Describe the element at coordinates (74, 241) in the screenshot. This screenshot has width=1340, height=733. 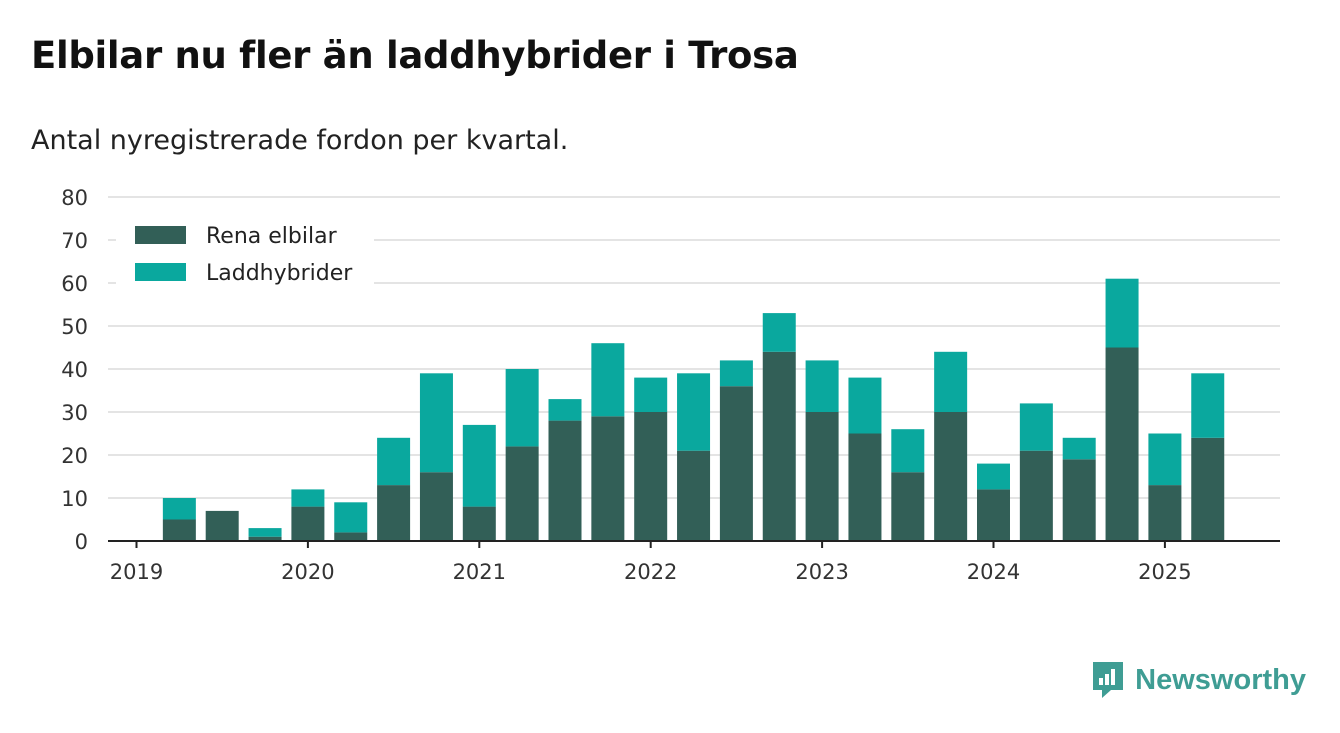
I see `y-tick-label: 70` at that location.